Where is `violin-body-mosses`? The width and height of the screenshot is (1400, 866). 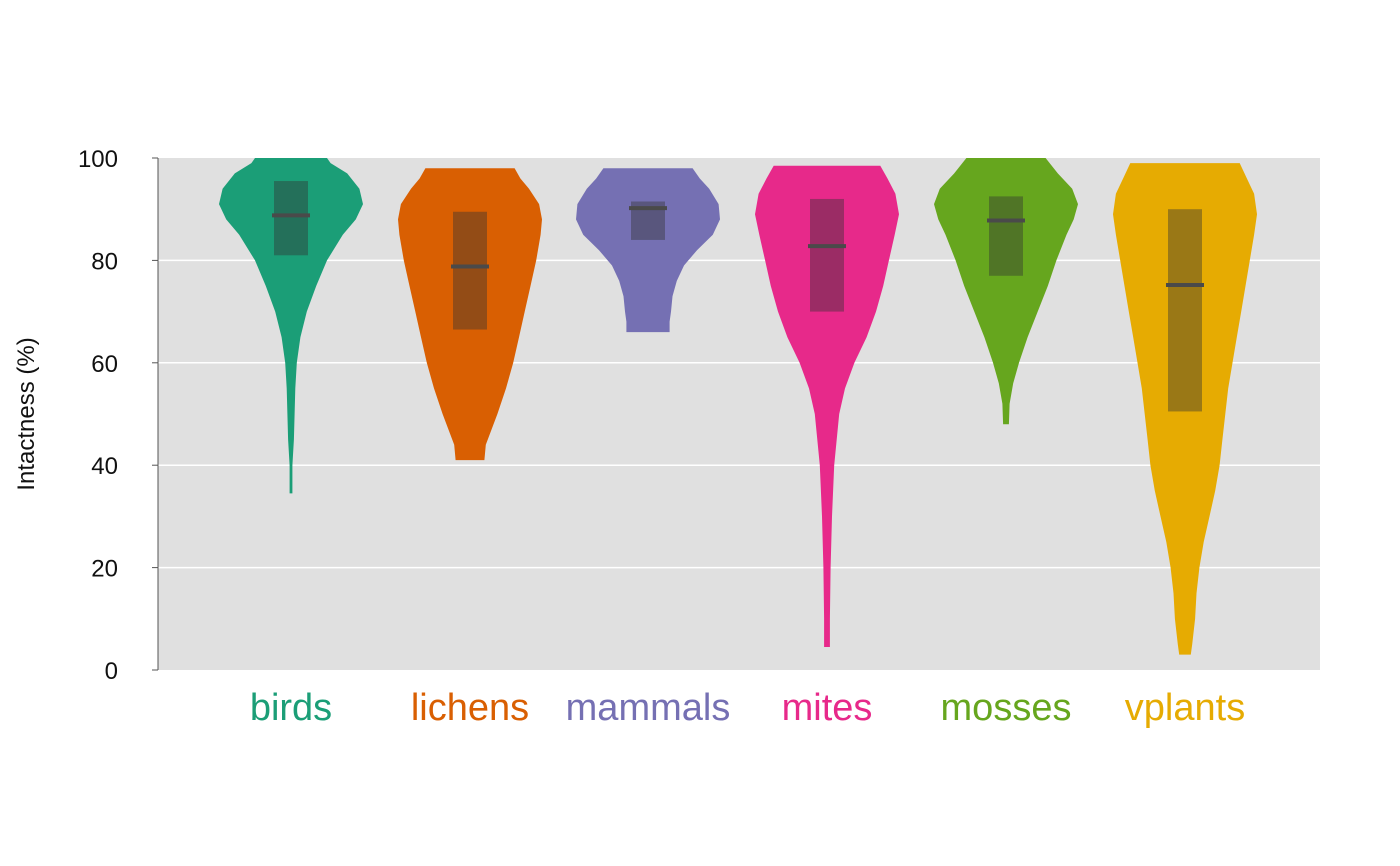 violin-body-mosses is located at coordinates (1006, 291).